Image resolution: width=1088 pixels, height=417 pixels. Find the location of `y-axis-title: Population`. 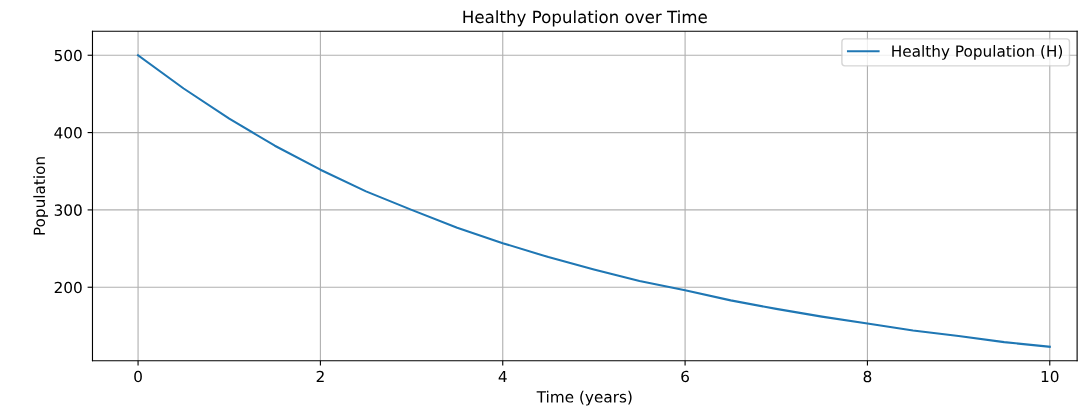

y-axis-title: Population is located at coordinates (41, 196).